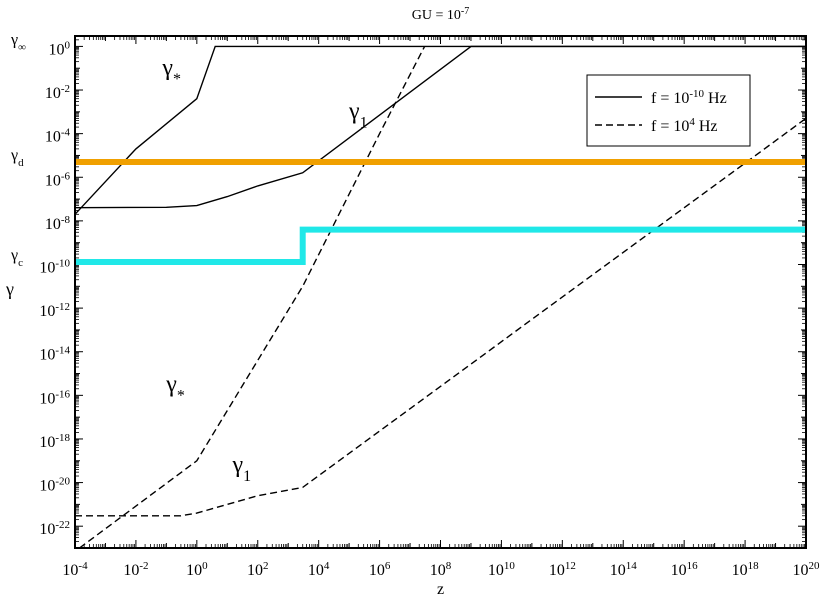  What do you see at coordinates (58, 223) in the screenshot?
I see `y-tick-label: 10⁻⁸` at bounding box center [58, 223].